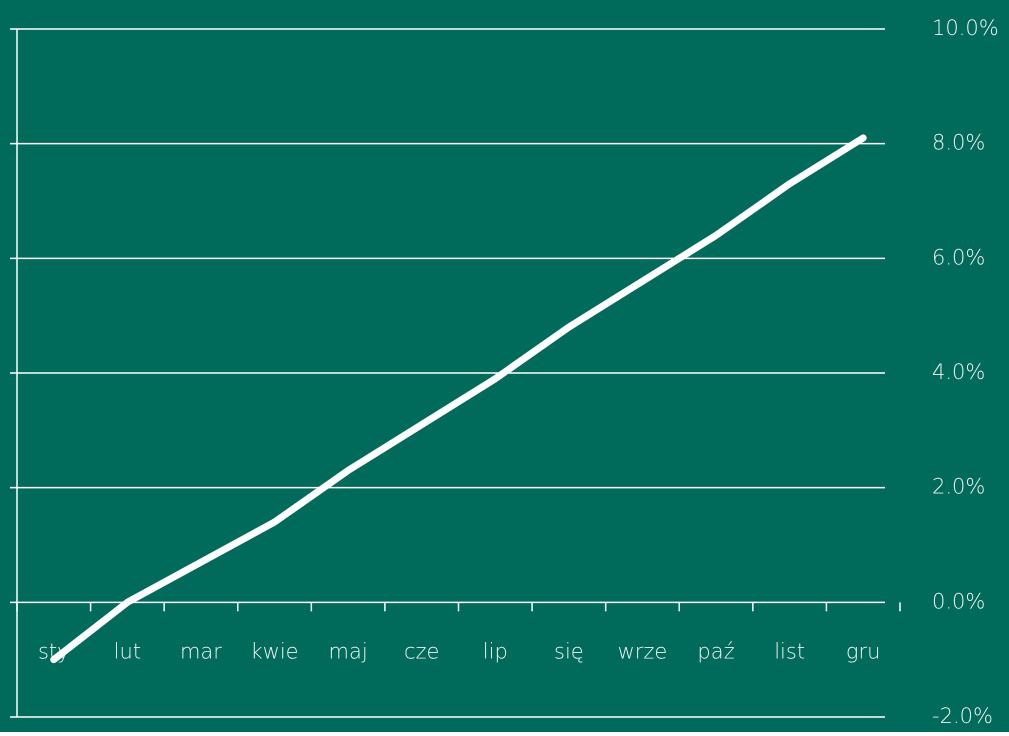 This screenshot has height=736, width=1009. Describe the element at coordinates (201, 651) in the screenshot. I see `x-tick-label: mar` at that location.